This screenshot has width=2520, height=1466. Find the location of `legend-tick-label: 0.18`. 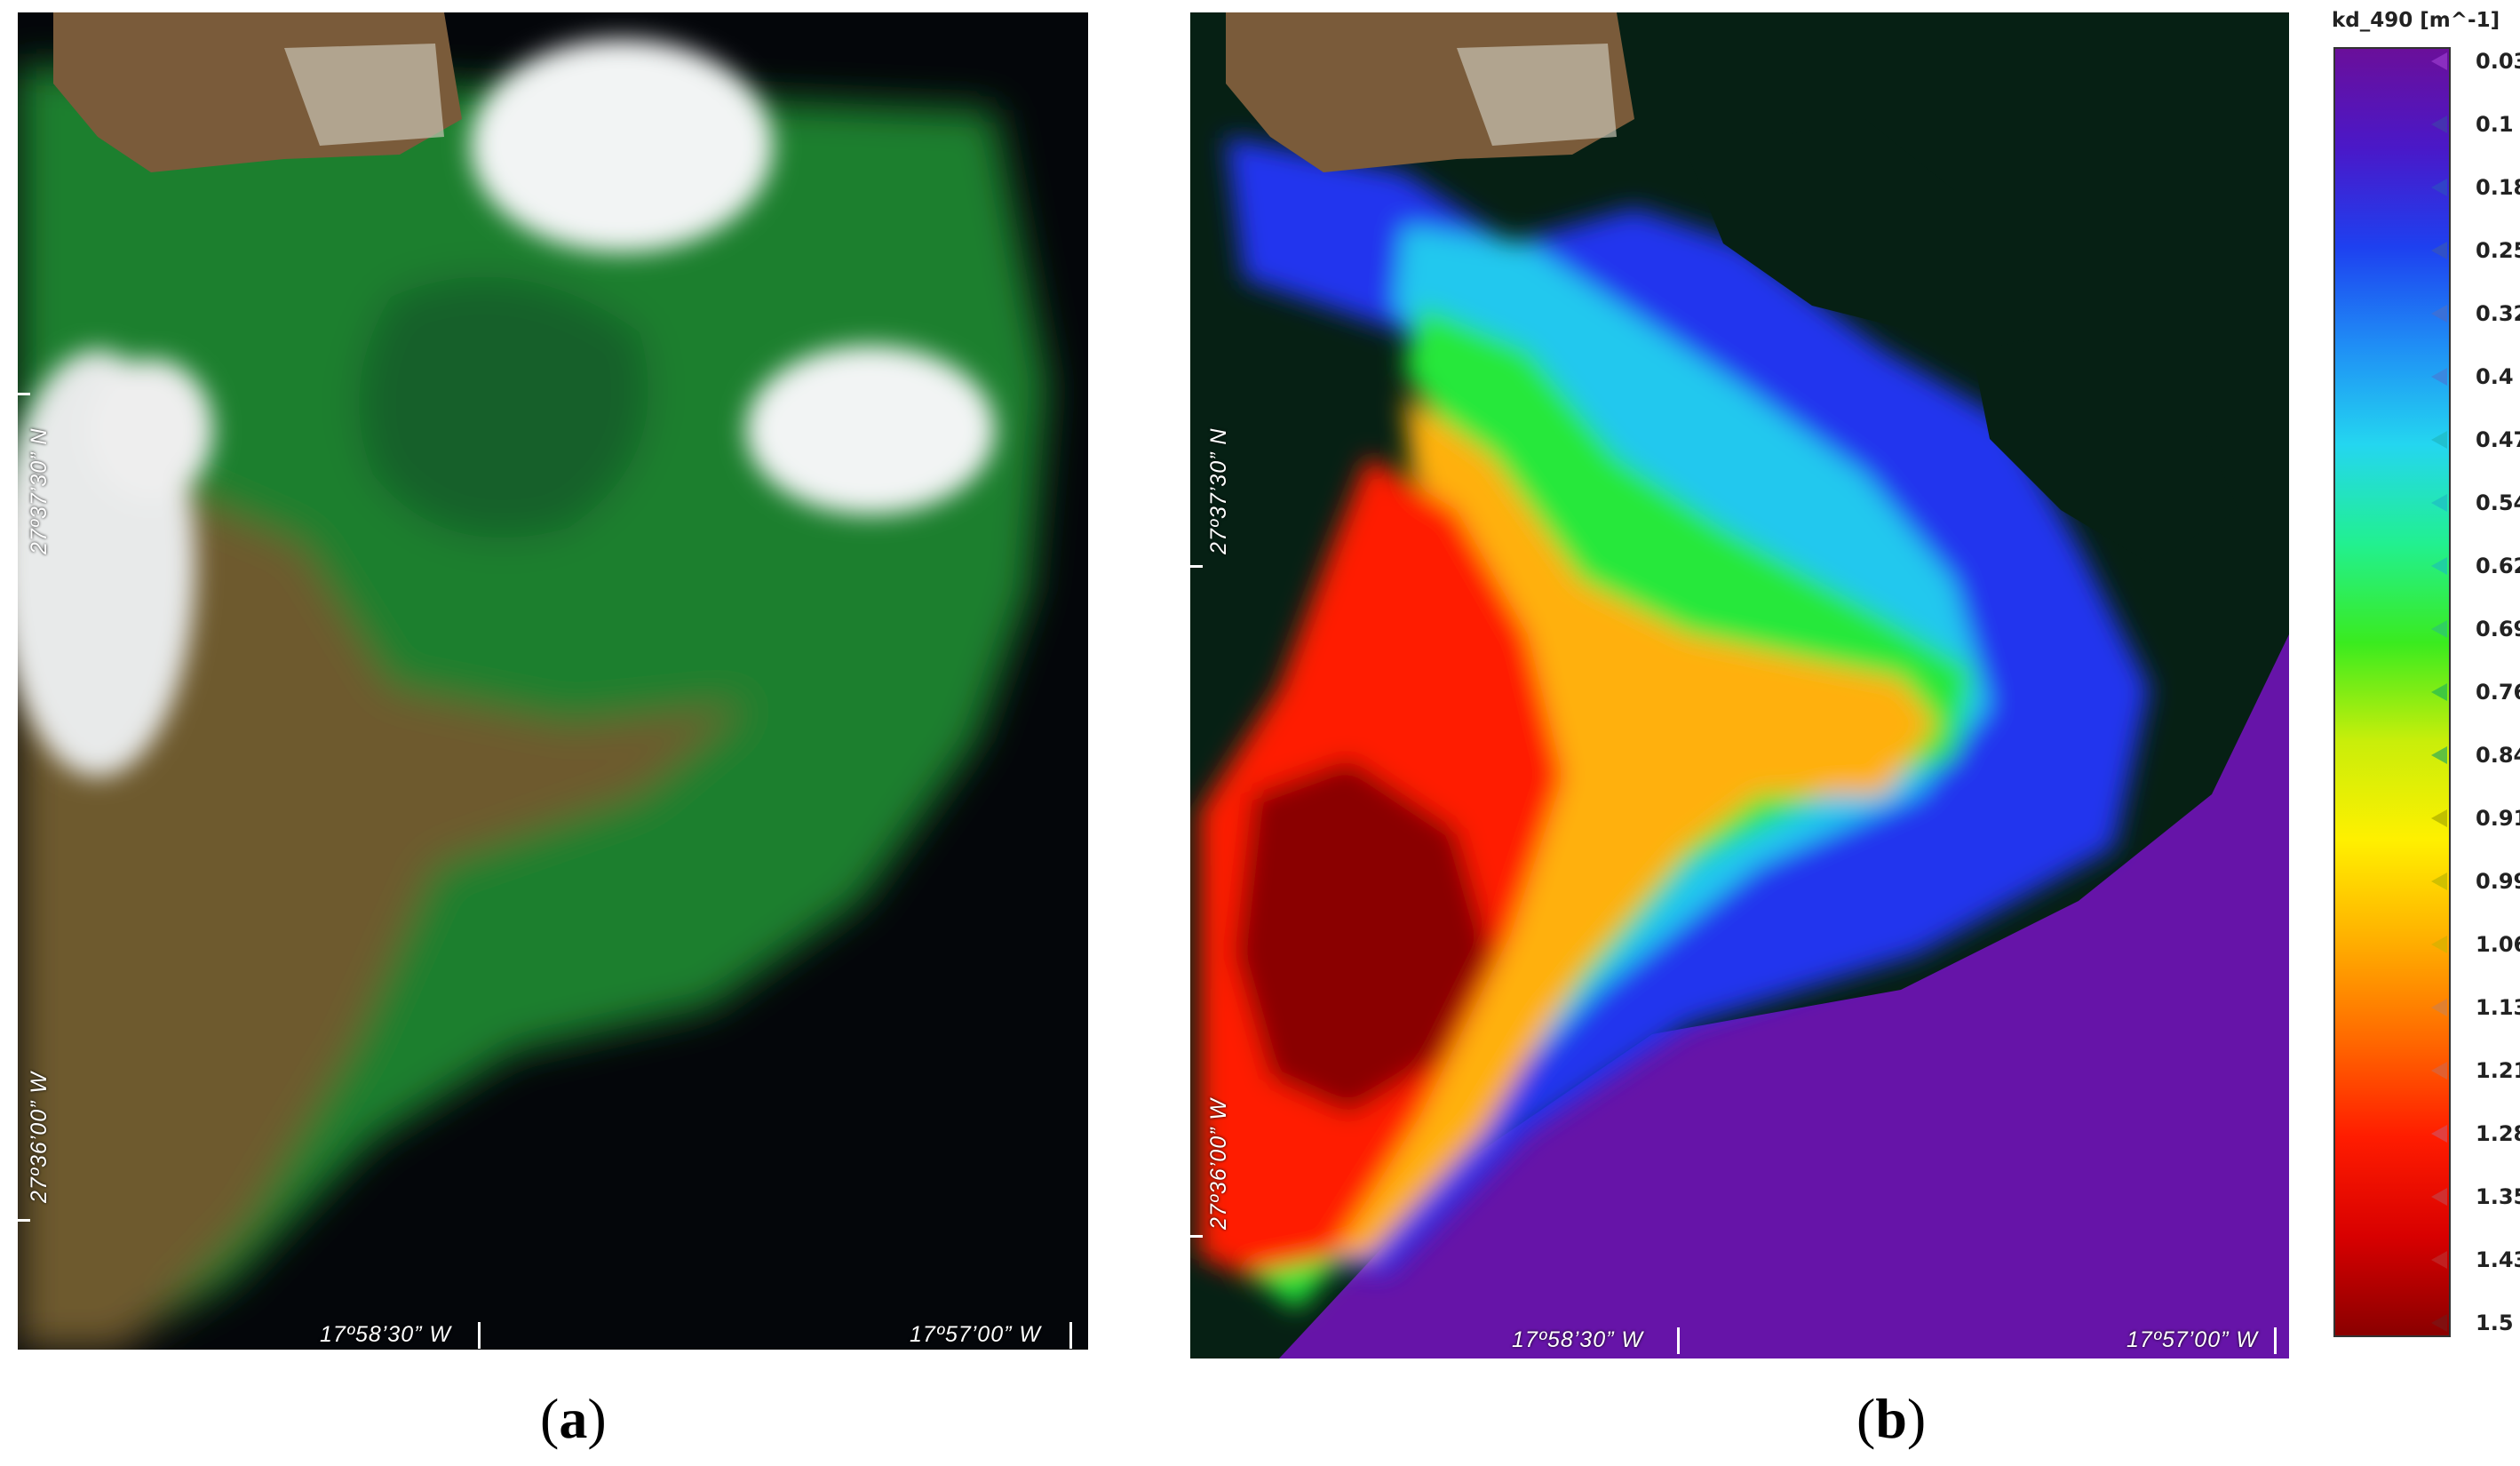

legend-tick-label: 0.18 is located at coordinates (2498, 187).